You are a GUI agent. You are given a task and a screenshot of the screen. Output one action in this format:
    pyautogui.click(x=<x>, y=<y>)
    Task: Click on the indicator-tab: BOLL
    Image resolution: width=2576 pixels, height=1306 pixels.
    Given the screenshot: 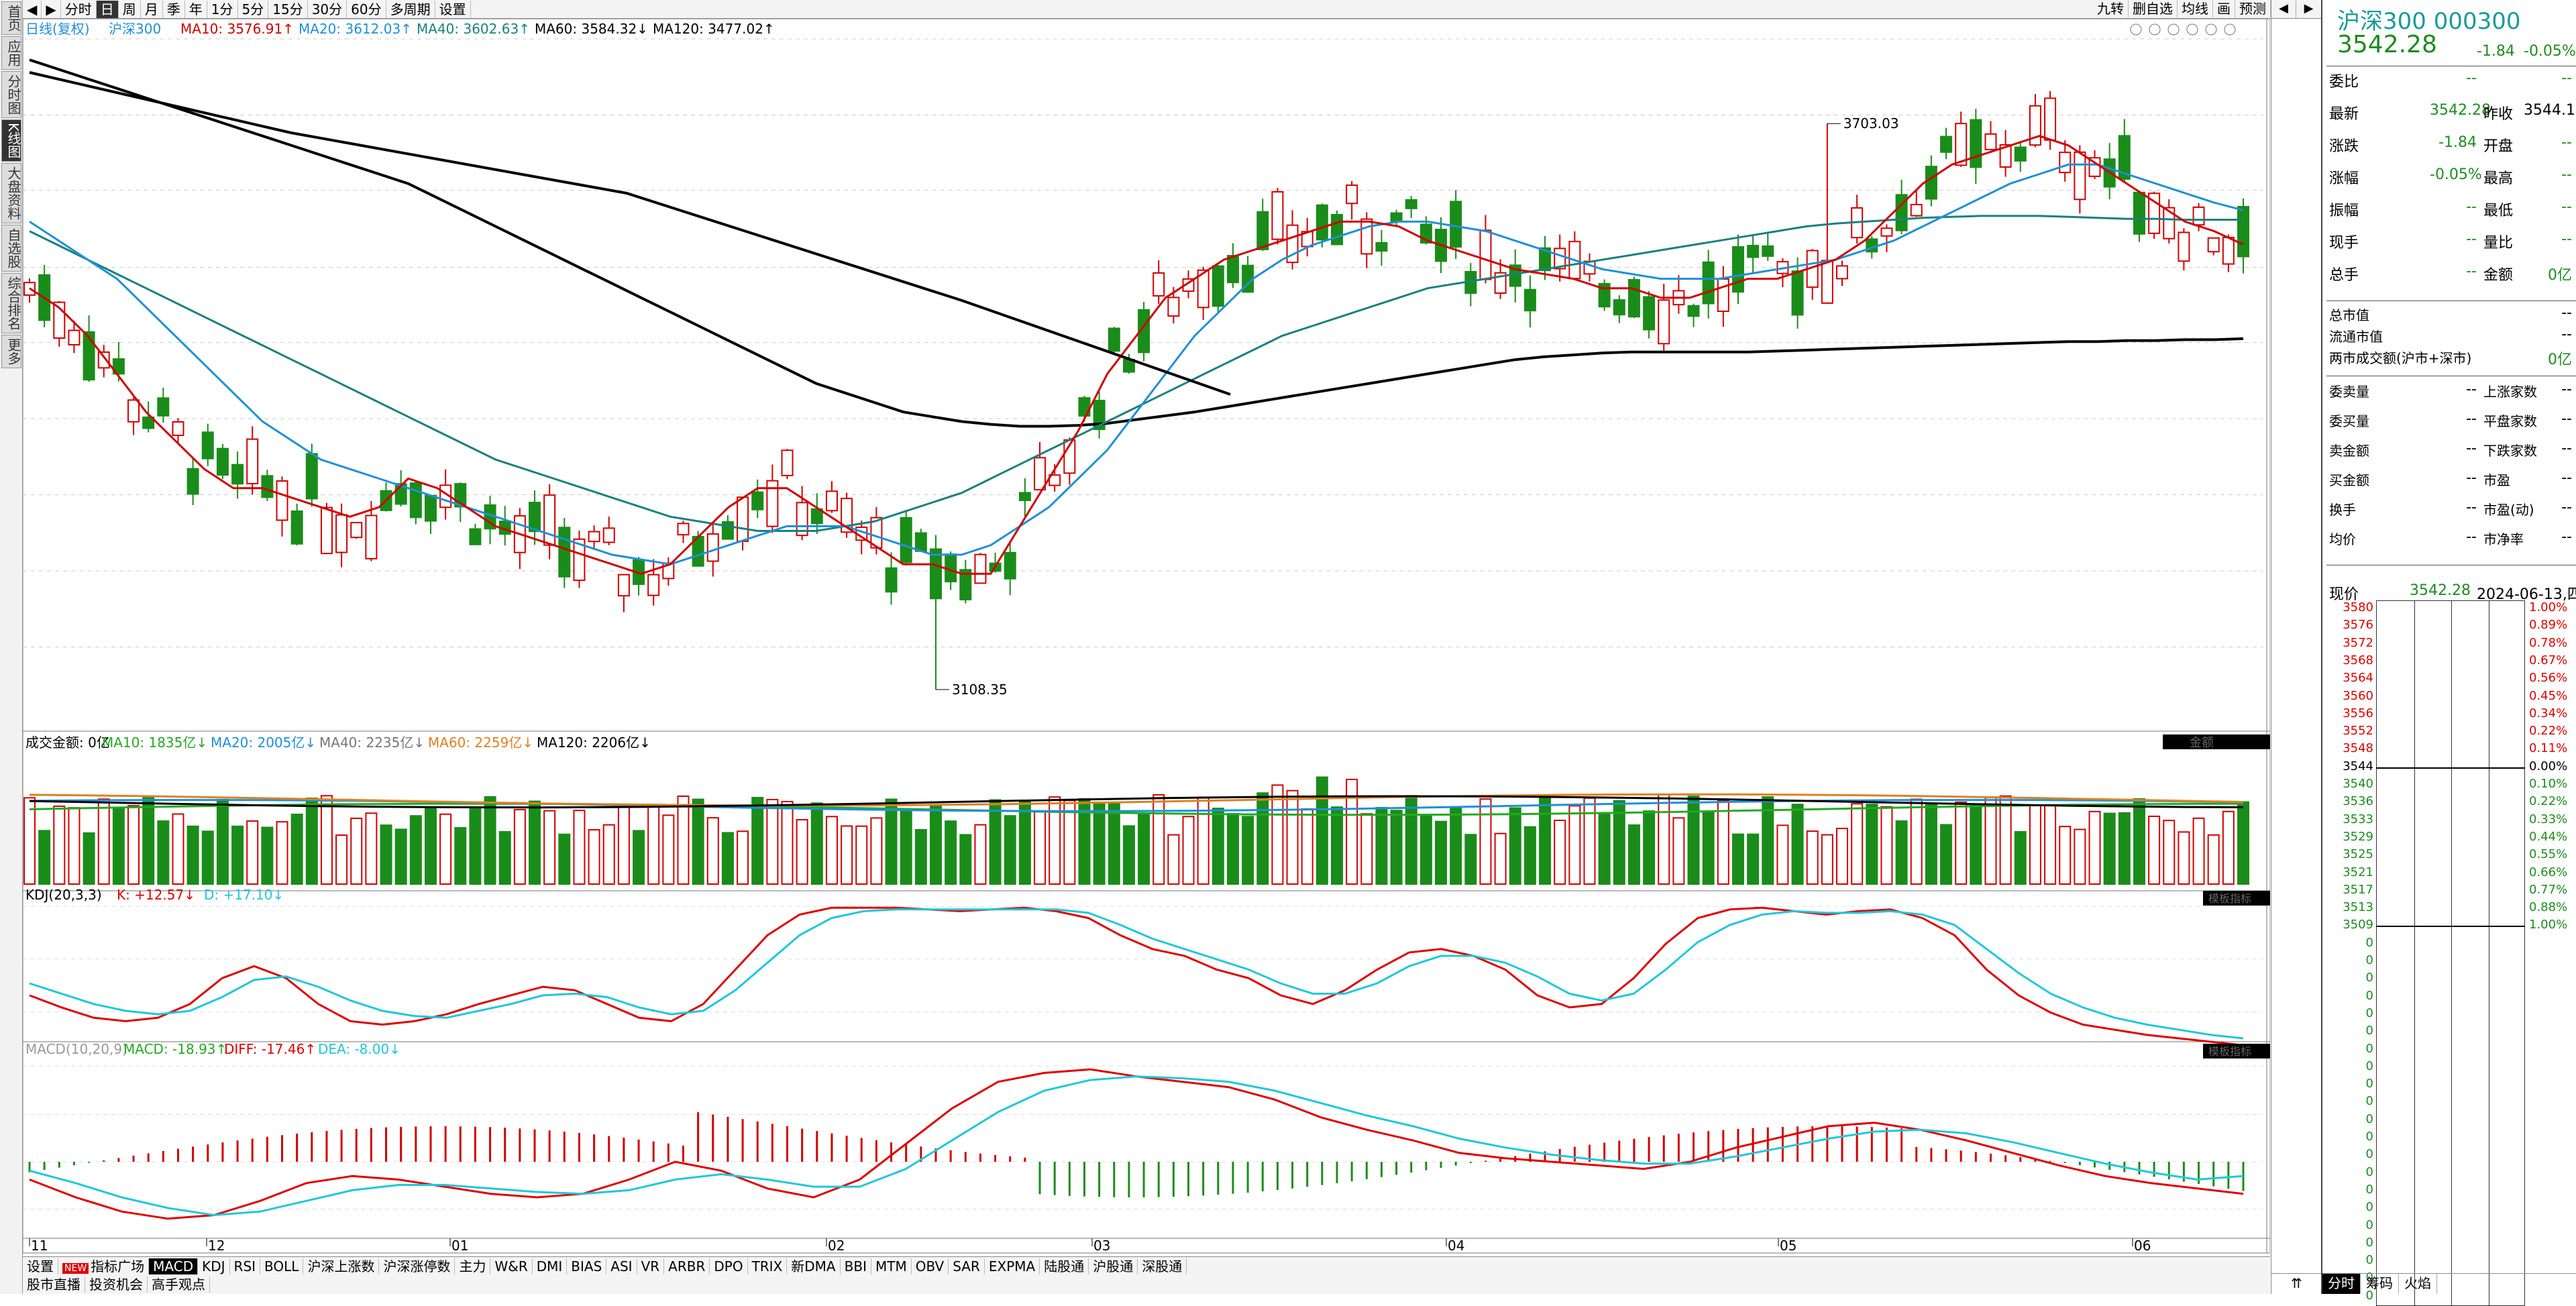 What is the action you would take?
    pyautogui.click(x=282, y=1266)
    